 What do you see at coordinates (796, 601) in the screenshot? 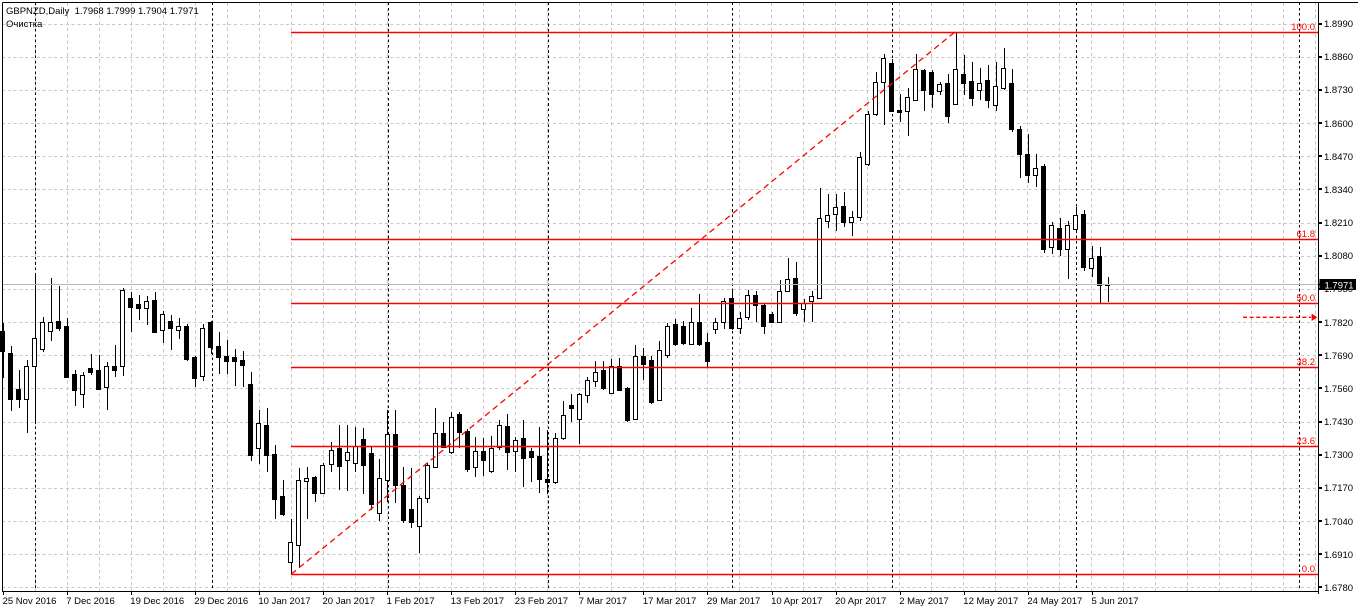
I see `svg-text: 10 Apr 2017` at bounding box center [796, 601].